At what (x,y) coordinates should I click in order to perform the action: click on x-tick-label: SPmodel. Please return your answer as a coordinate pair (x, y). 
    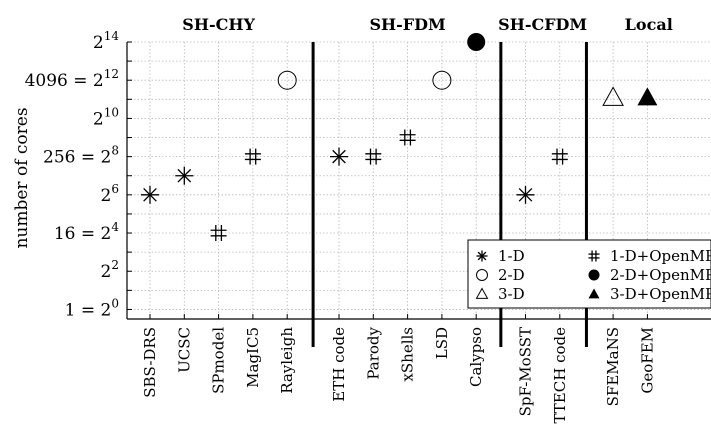
    Looking at the image, I should click on (219, 360).